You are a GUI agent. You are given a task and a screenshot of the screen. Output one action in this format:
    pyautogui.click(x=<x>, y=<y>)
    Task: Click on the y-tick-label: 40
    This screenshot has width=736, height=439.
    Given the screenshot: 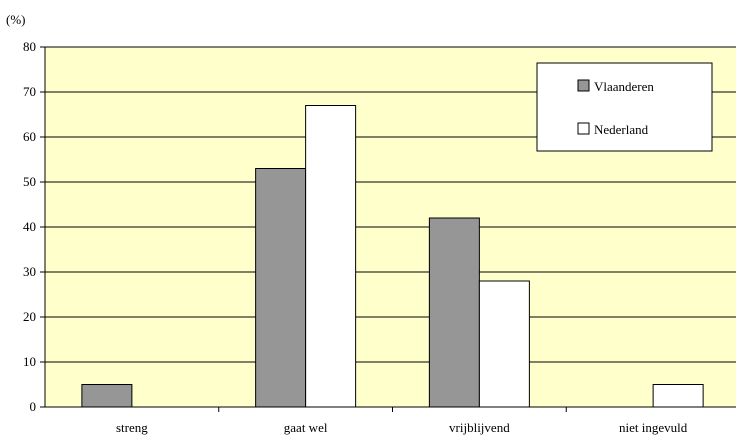 What is the action you would take?
    pyautogui.click(x=29, y=226)
    